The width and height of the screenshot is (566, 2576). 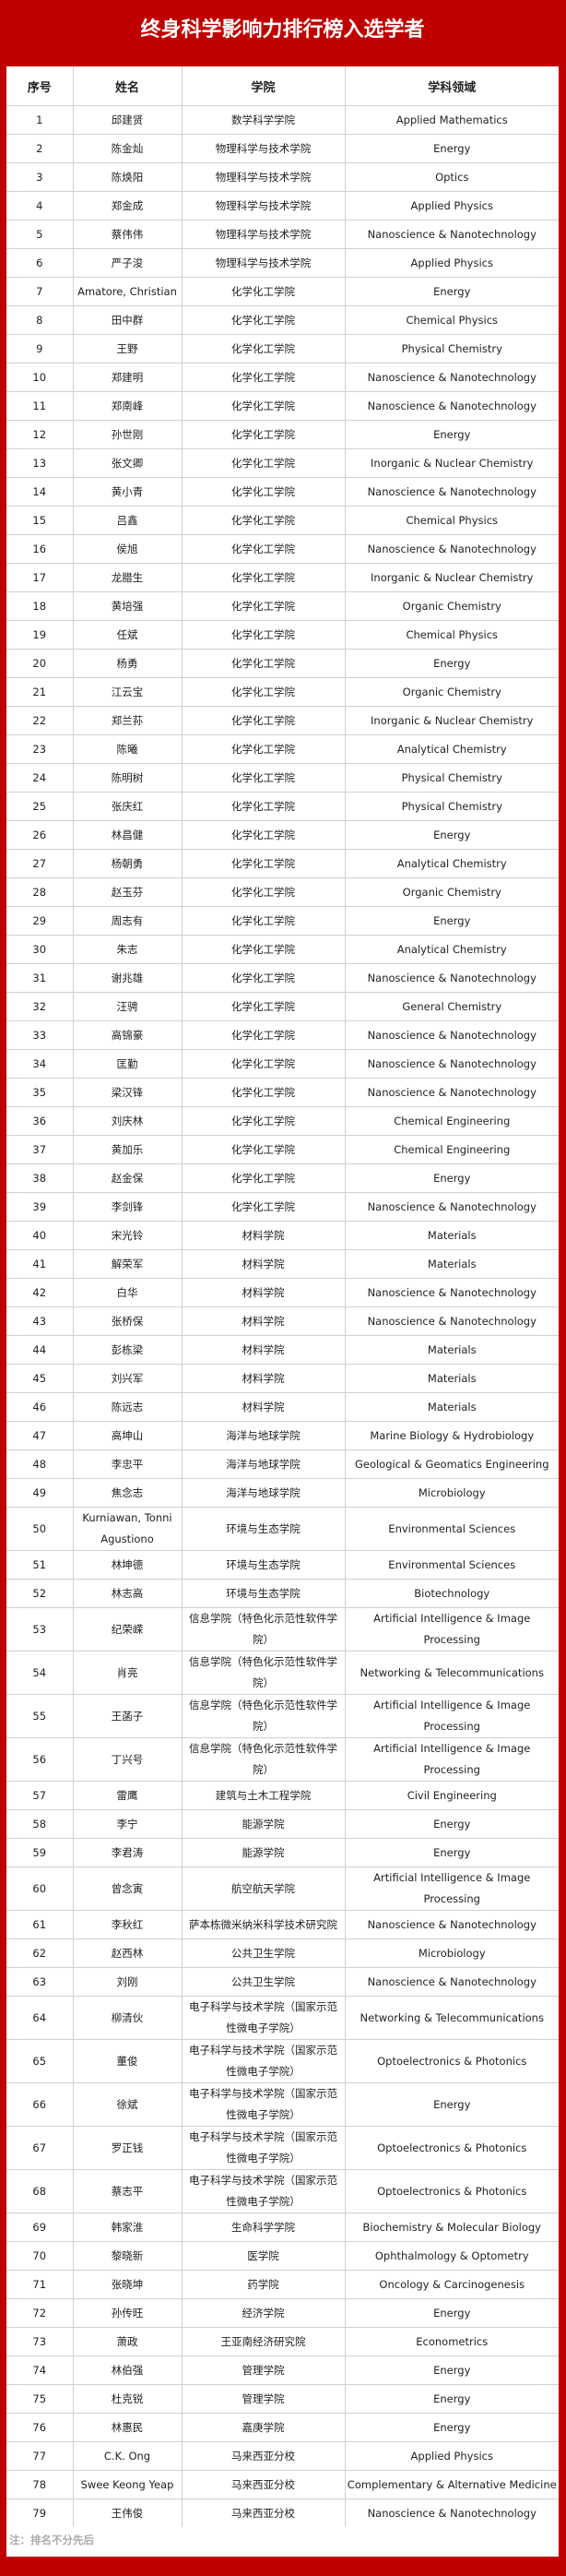 What do you see at coordinates (282, 206) in the screenshot?
I see `table-row: 4 郑金成 物理科学与技术学院 Applied Physics` at bounding box center [282, 206].